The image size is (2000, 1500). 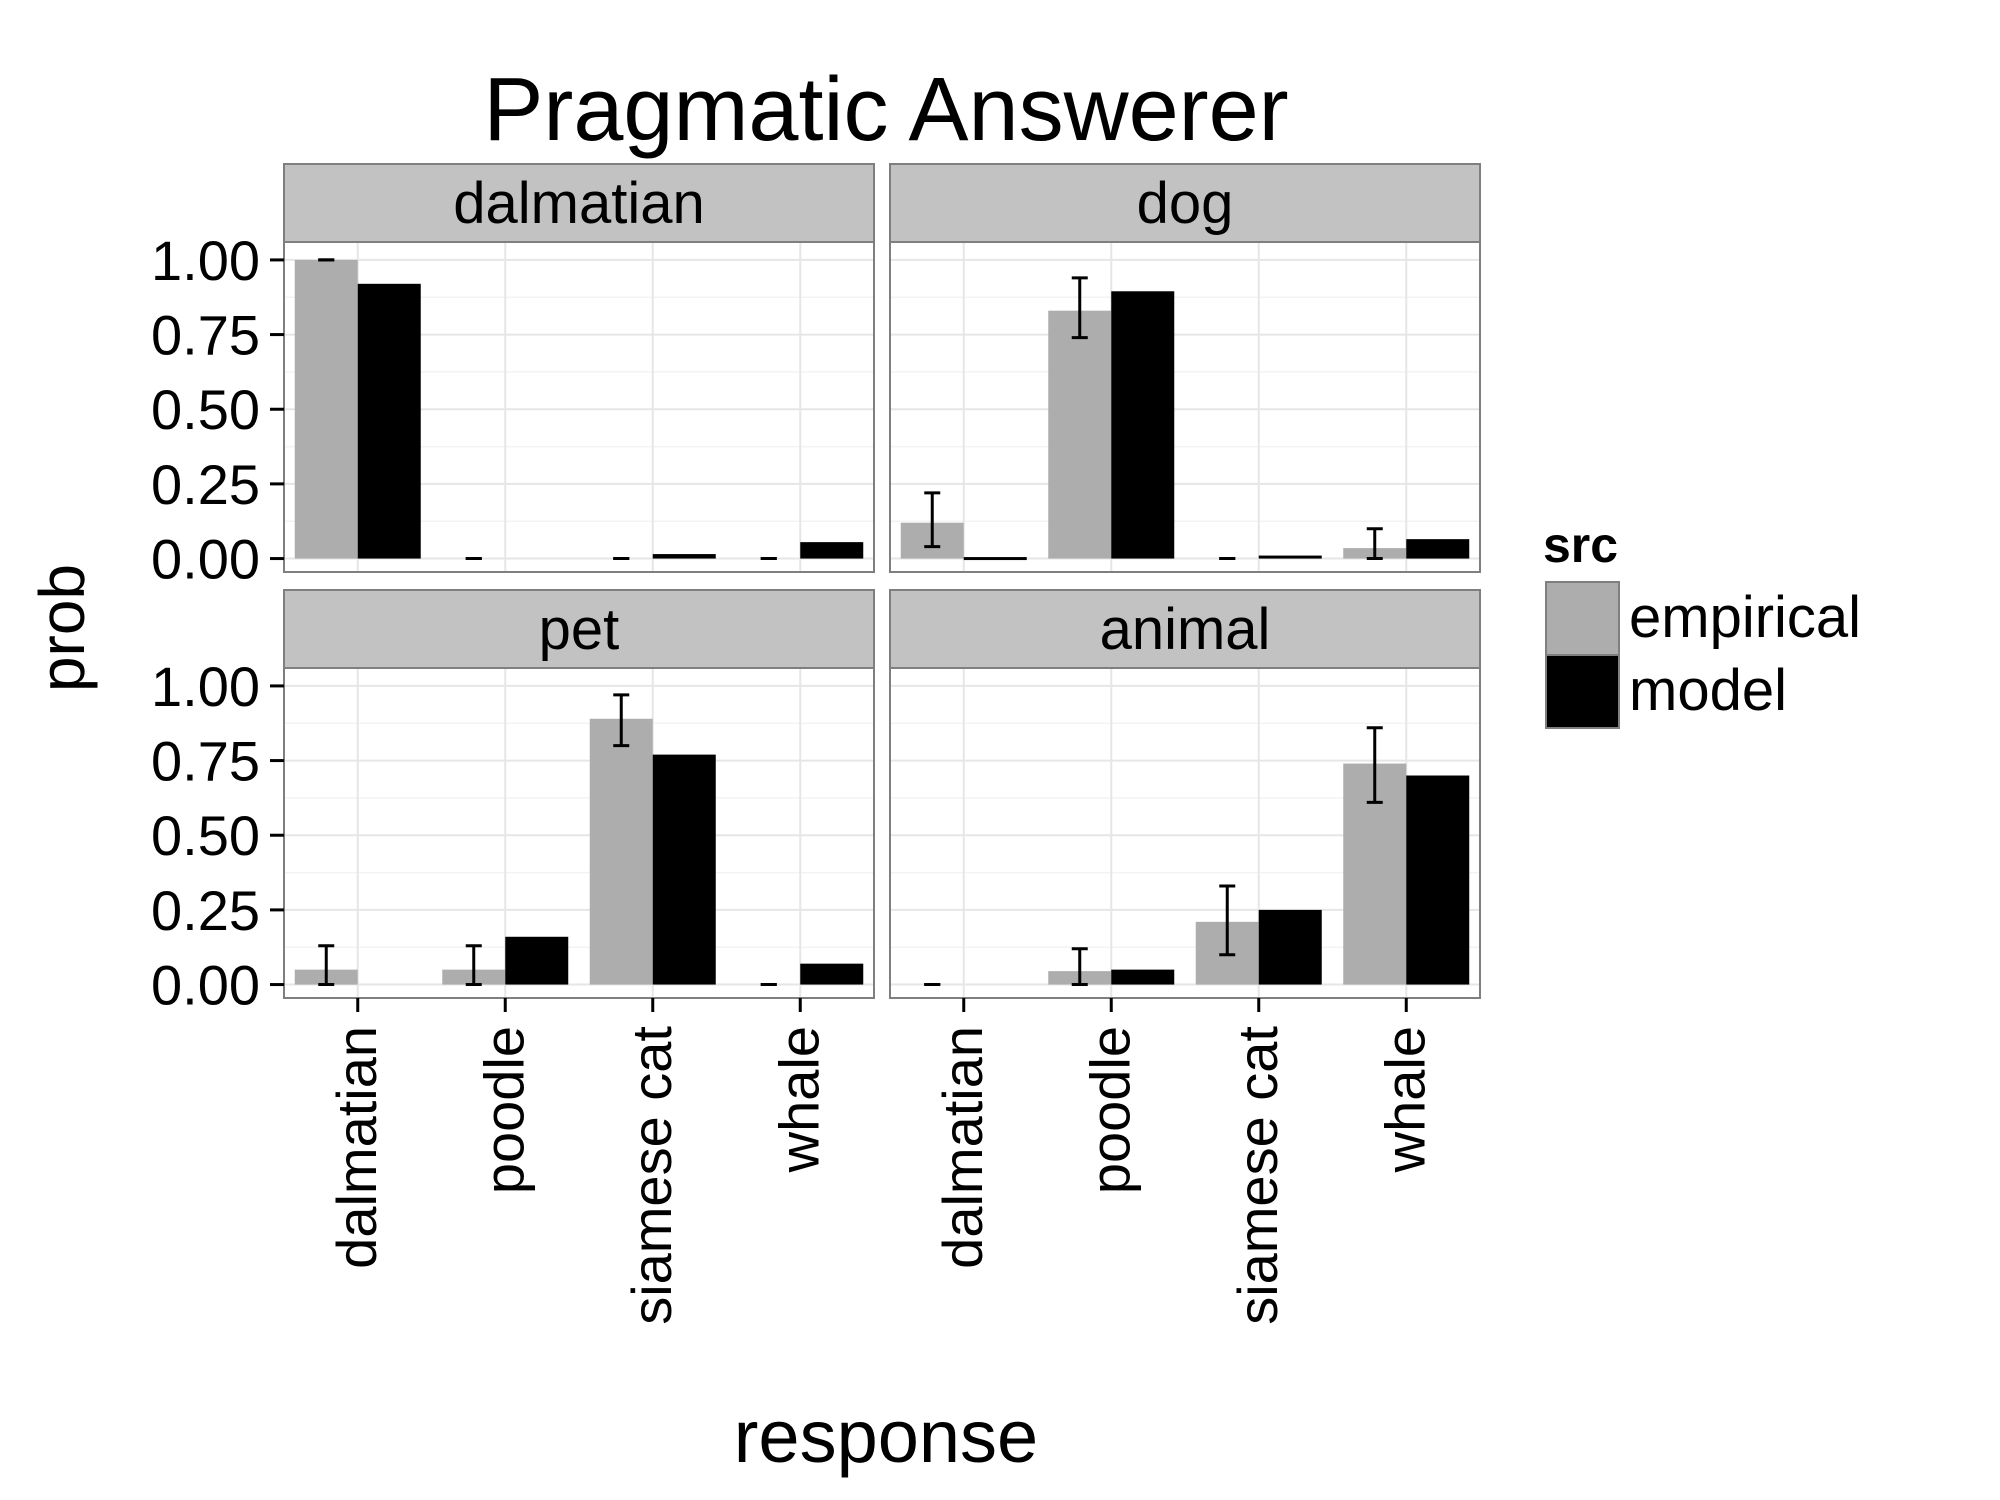 I want to click on x-axis-label: response, so click(x=886, y=1436).